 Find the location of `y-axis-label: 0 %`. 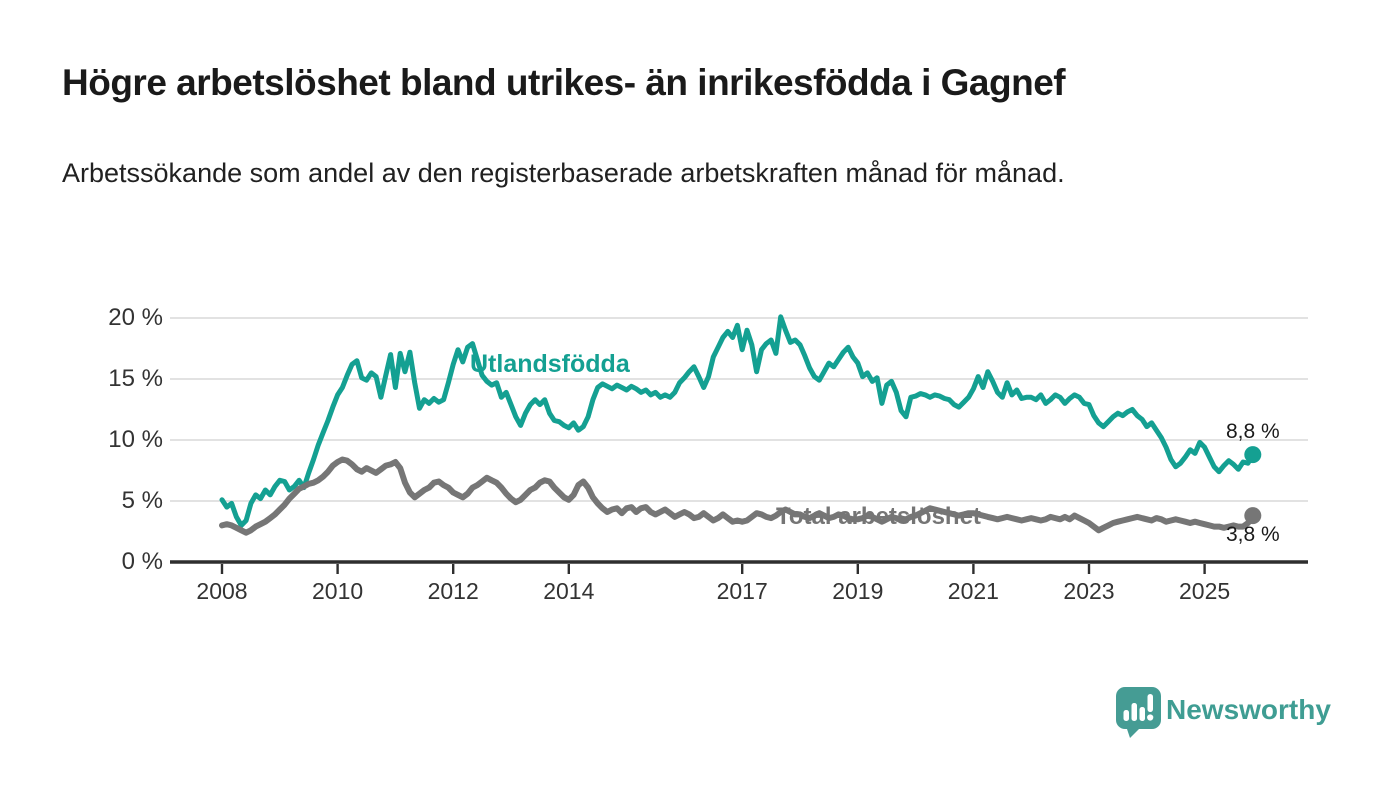

y-axis-label: 0 % is located at coordinates (142, 561).